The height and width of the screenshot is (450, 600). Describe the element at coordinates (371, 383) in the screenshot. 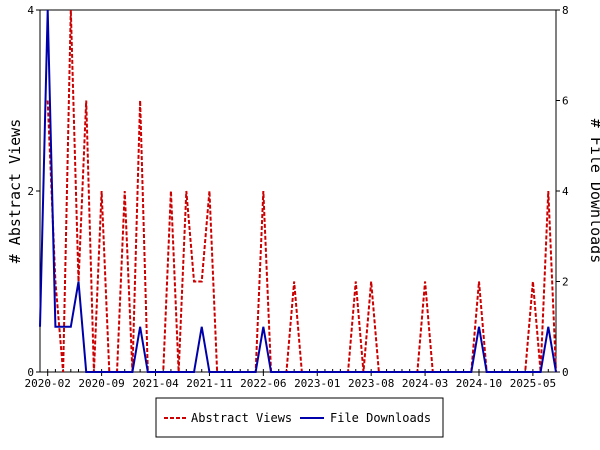

I see `x-tick-label: 2023-08` at that location.